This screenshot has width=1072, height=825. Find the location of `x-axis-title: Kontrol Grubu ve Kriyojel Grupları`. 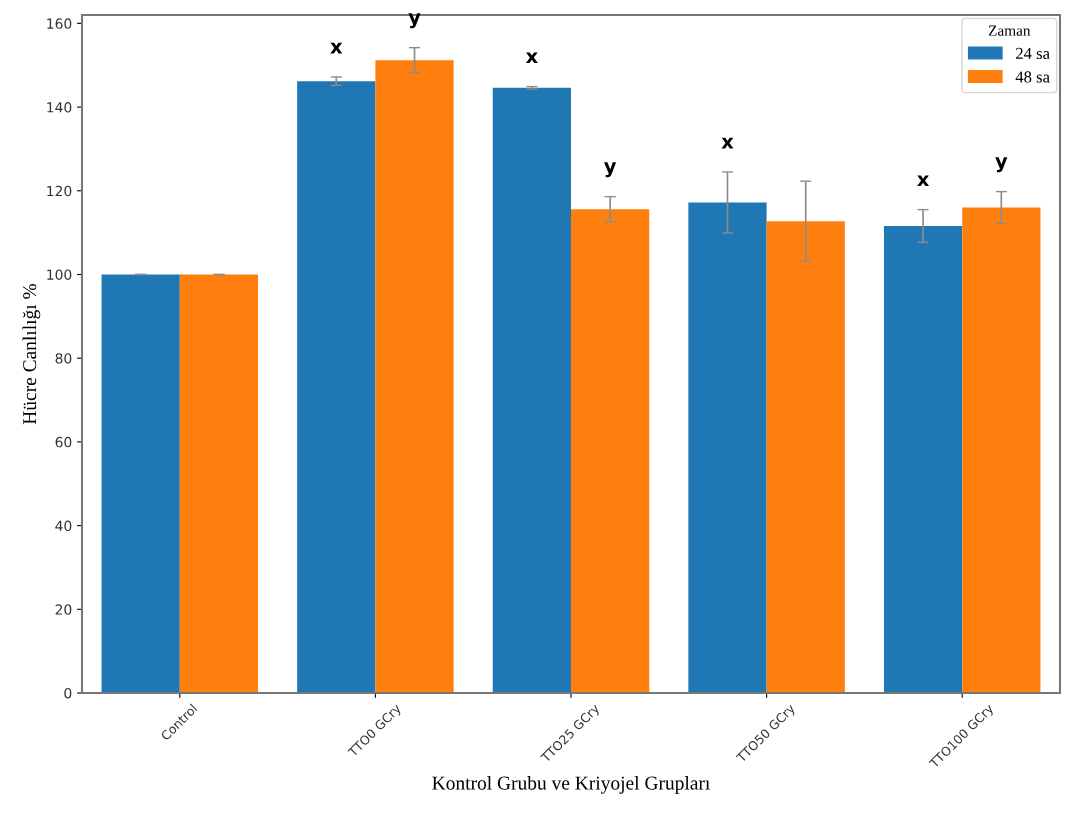

x-axis-title: Kontrol Grubu ve Kriyojel Grupları is located at coordinates (571, 785).